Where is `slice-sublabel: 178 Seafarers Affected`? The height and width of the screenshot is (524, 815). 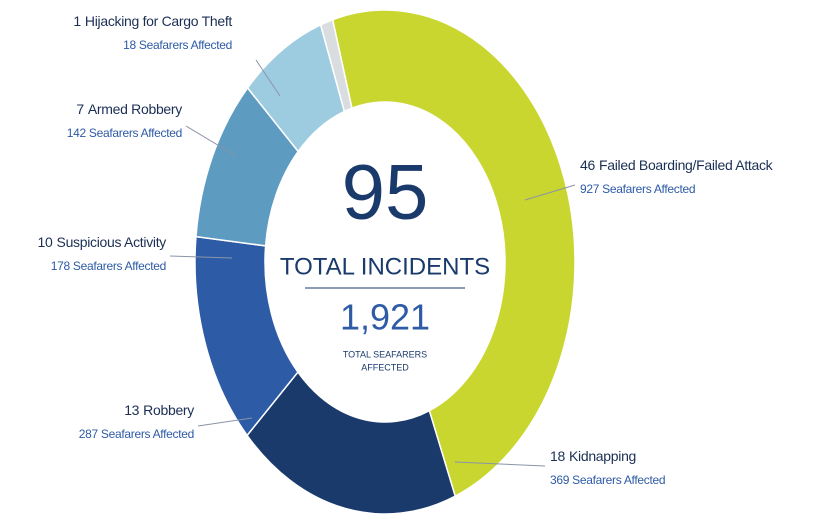 slice-sublabel: 178 Seafarers Affected is located at coordinates (108, 266).